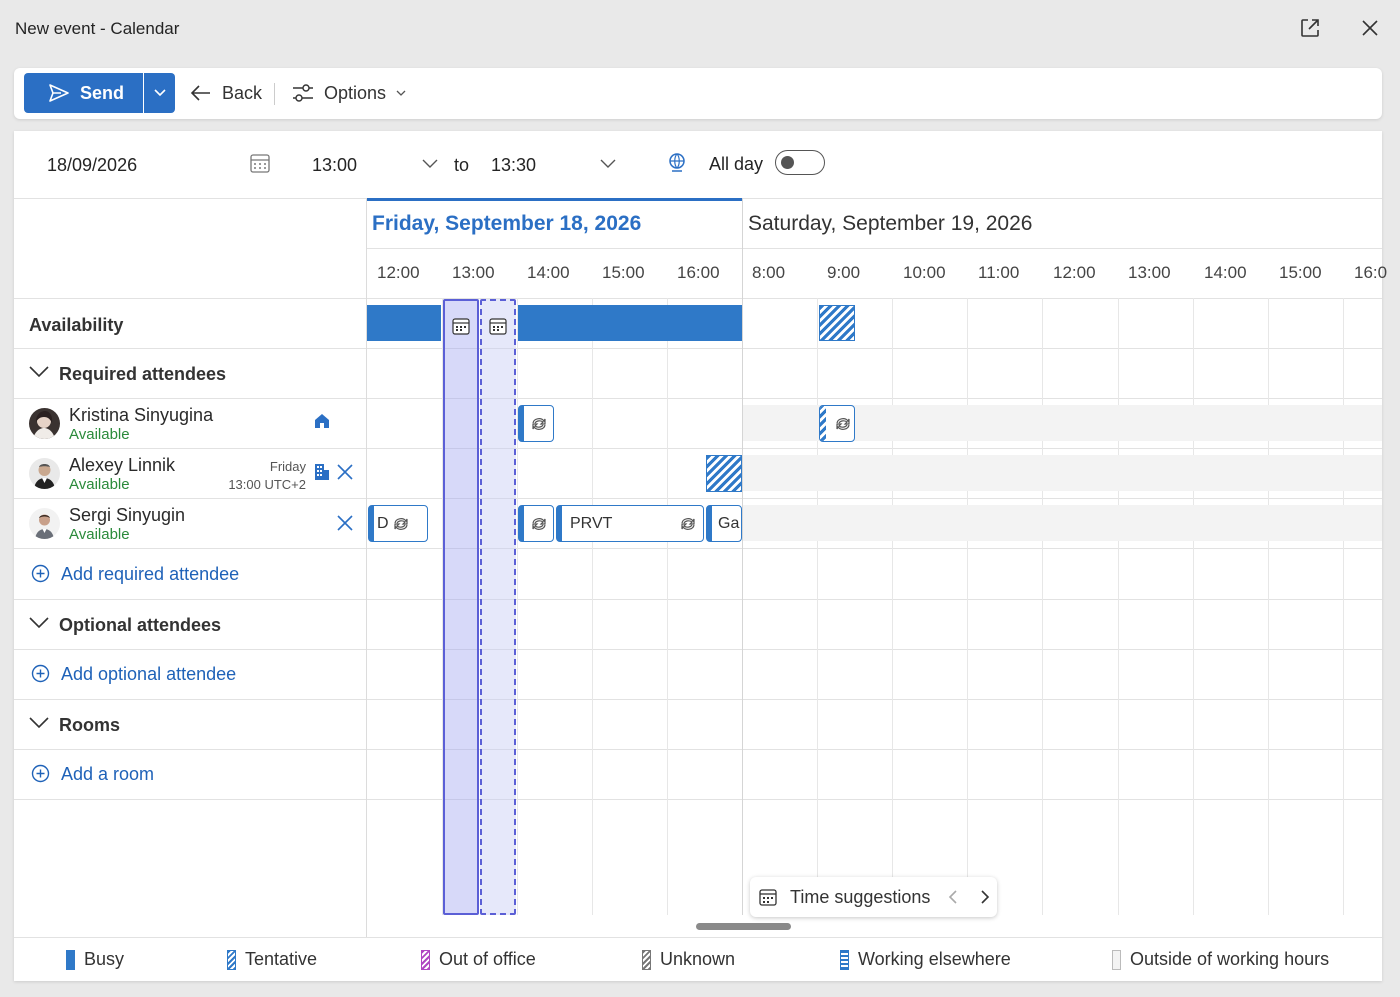 This screenshot has height=997, width=1400. I want to click on horizontal-scrollbar-thumb, so click(743, 926).